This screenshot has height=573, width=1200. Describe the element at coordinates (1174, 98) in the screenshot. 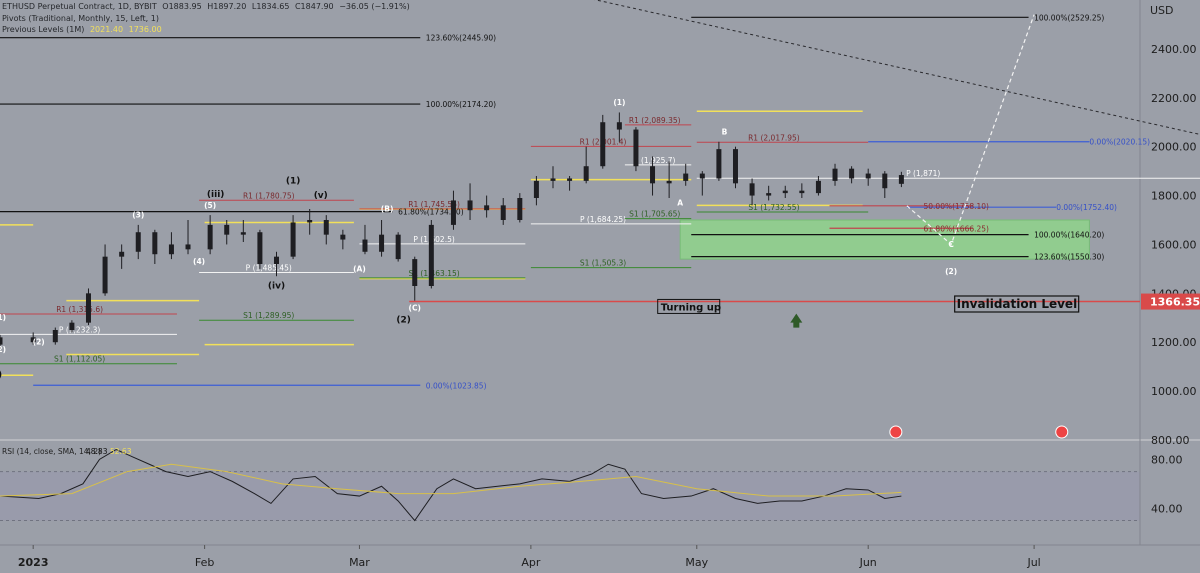

I see `price-tick-label: 2200.00` at that location.